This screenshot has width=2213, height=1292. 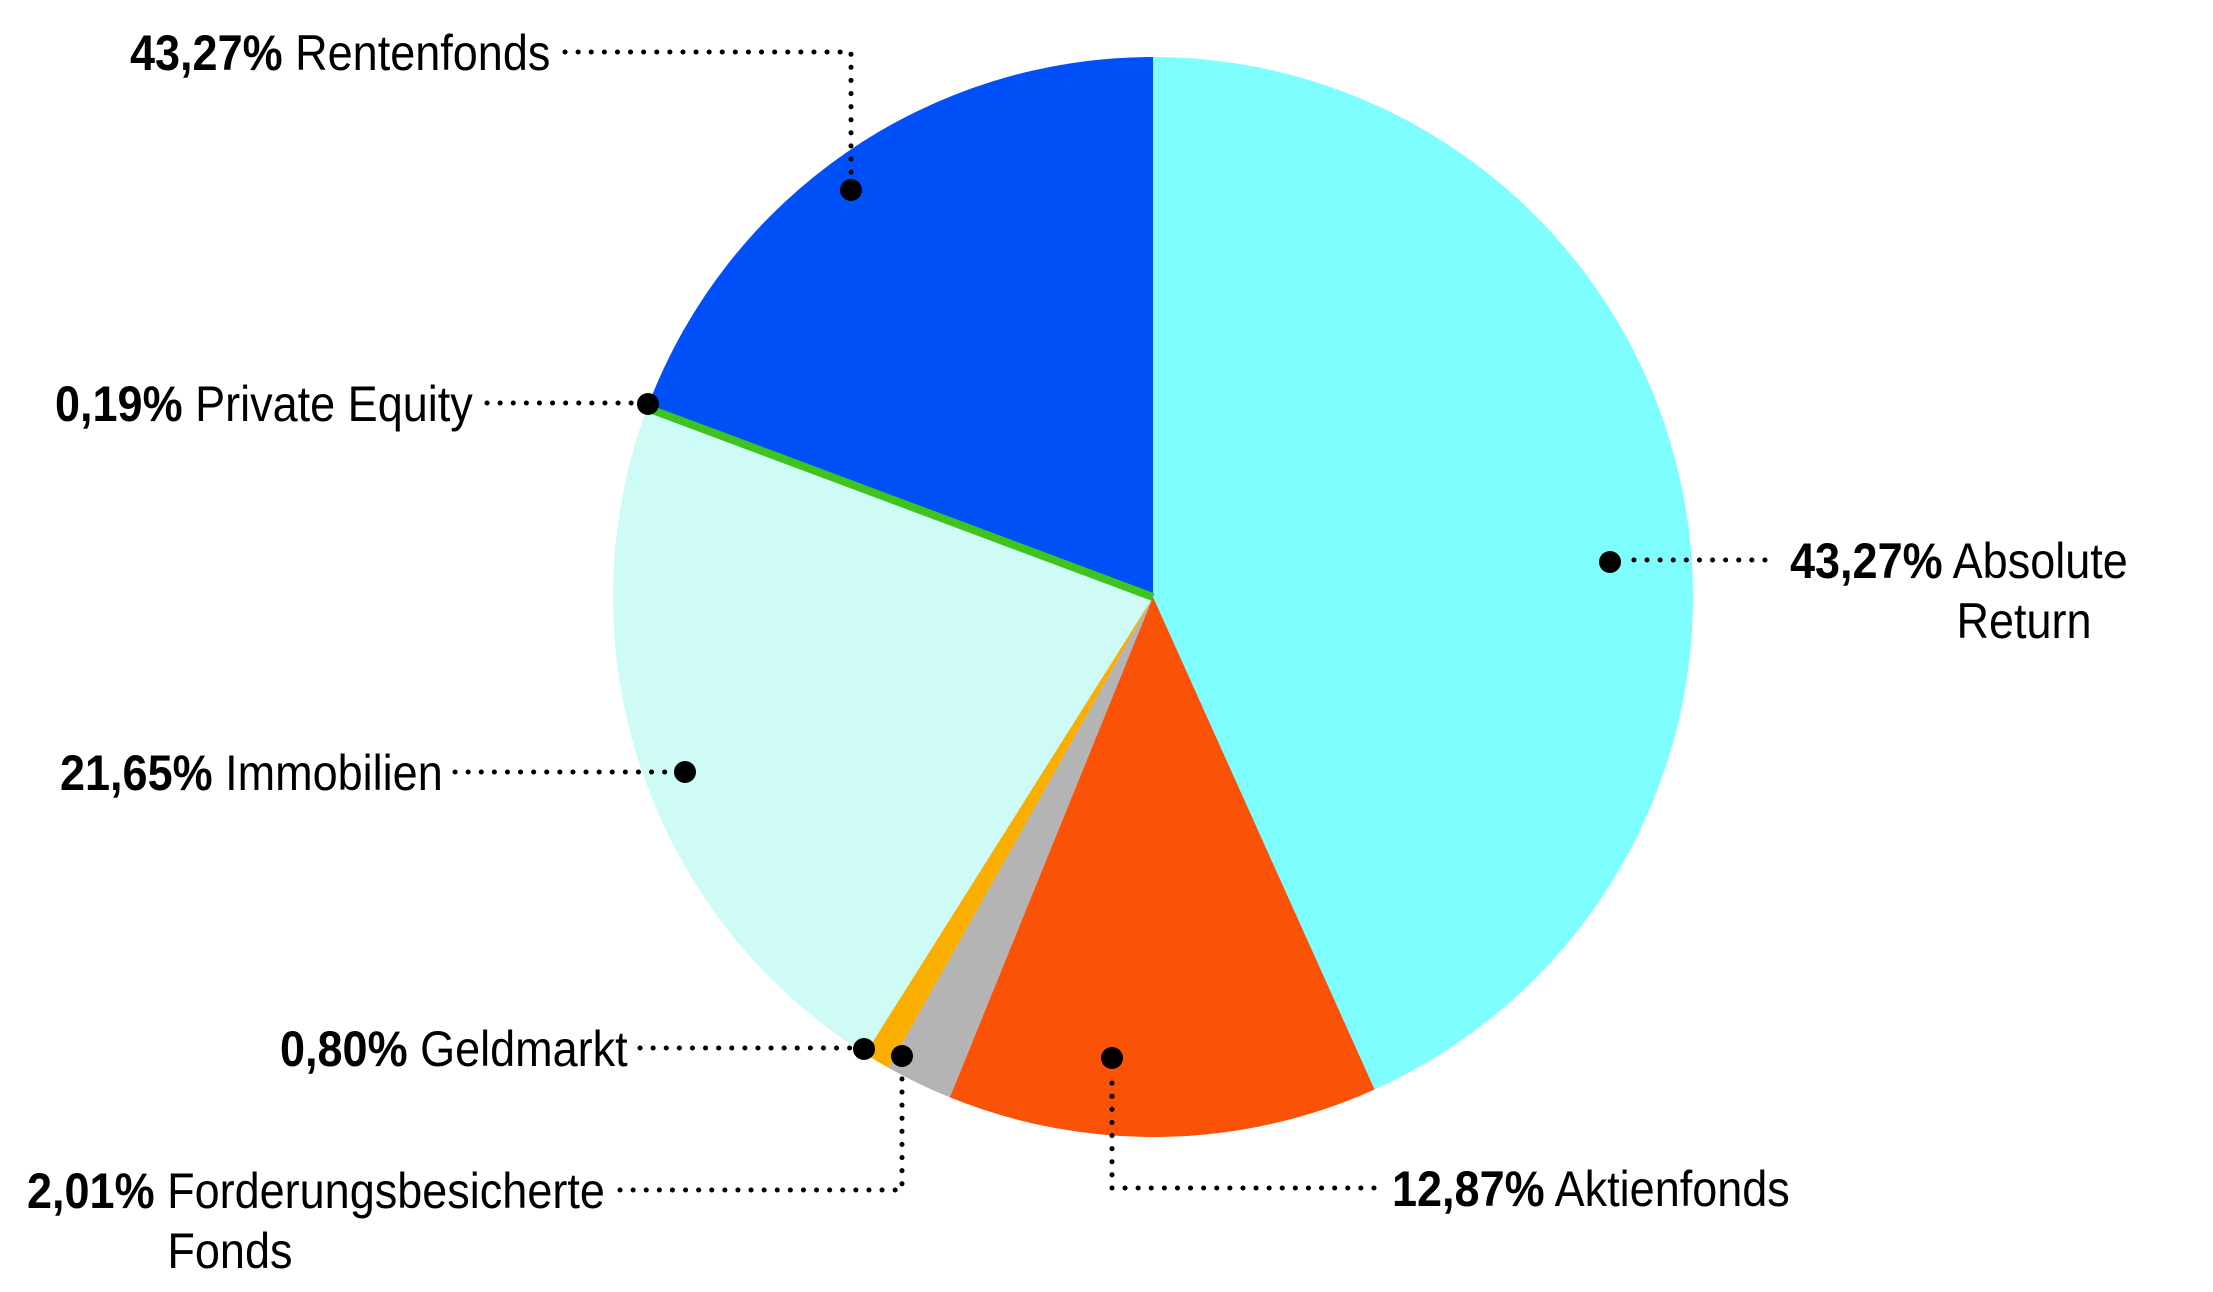 What do you see at coordinates (423, 53) in the screenshot?
I see `category-name: Rentenfonds` at bounding box center [423, 53].